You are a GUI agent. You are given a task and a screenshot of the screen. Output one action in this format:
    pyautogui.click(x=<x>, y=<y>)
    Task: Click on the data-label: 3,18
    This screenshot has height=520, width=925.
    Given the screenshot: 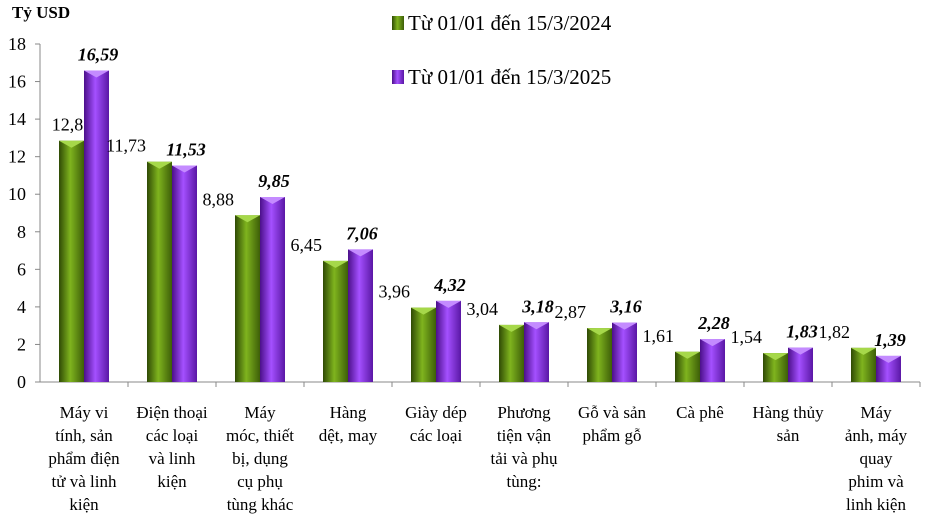 What is the action you would take?
    pyautogui.click(x=537, y=306)
    